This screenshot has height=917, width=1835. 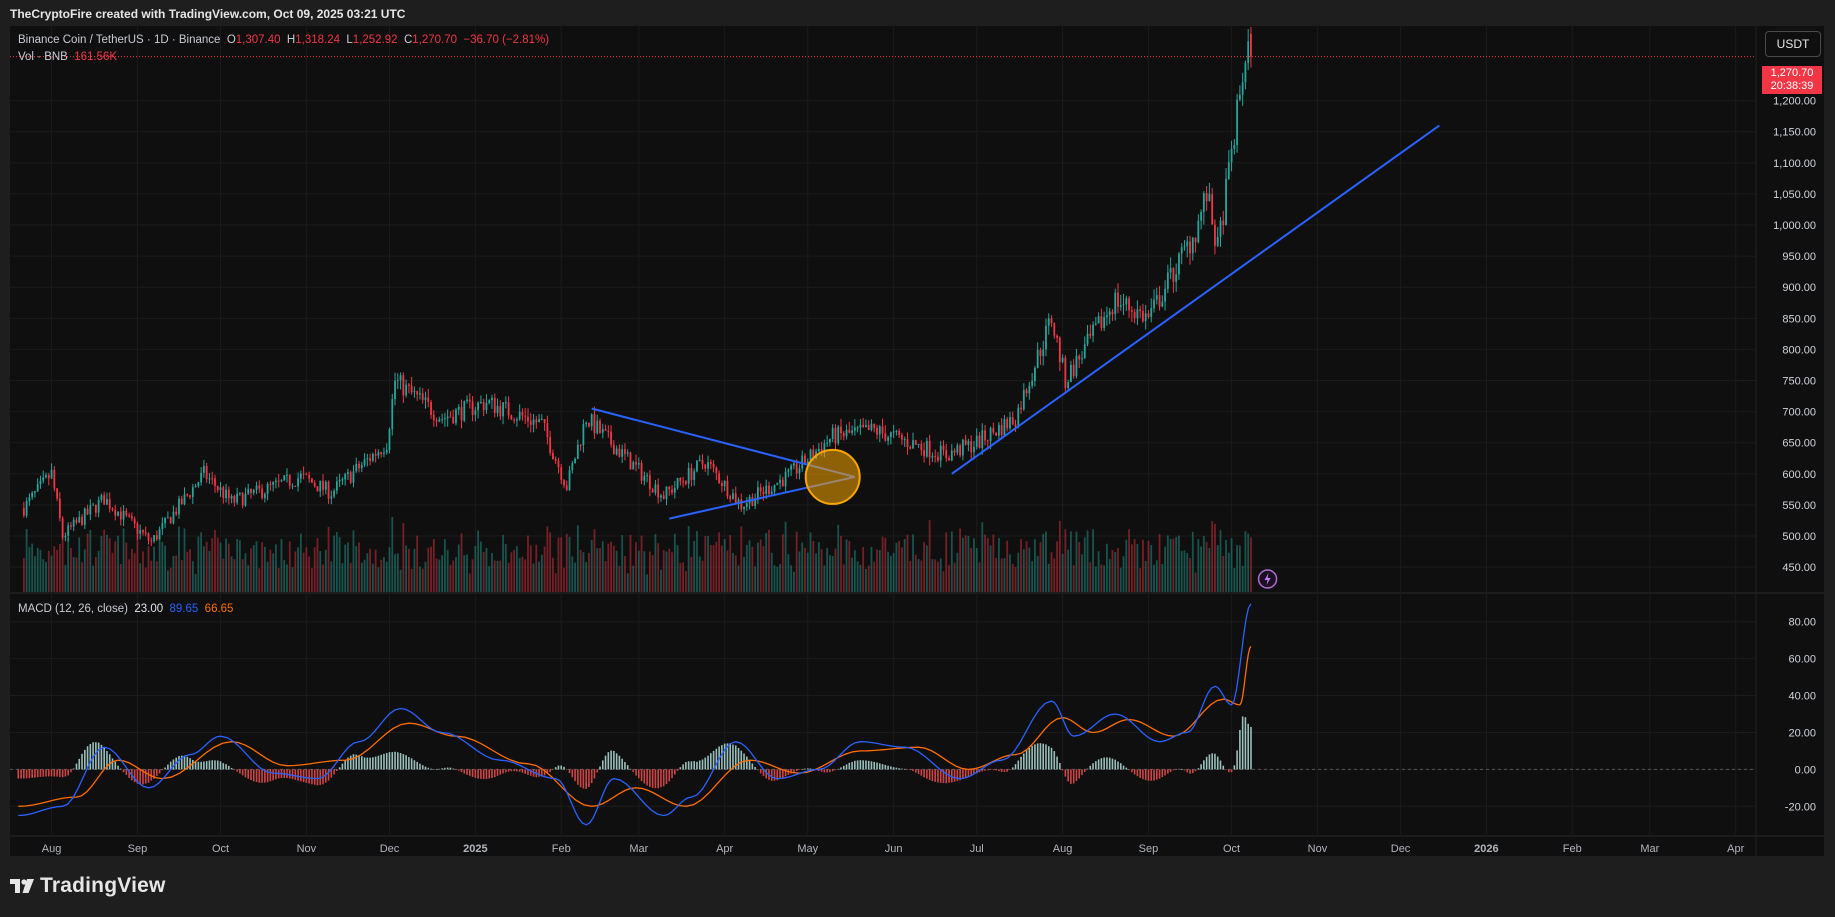 What do you see at coordinates (1195, 299) in the screenshot?
I see `rising-support-trendline` at bounding box center [1195, 299].